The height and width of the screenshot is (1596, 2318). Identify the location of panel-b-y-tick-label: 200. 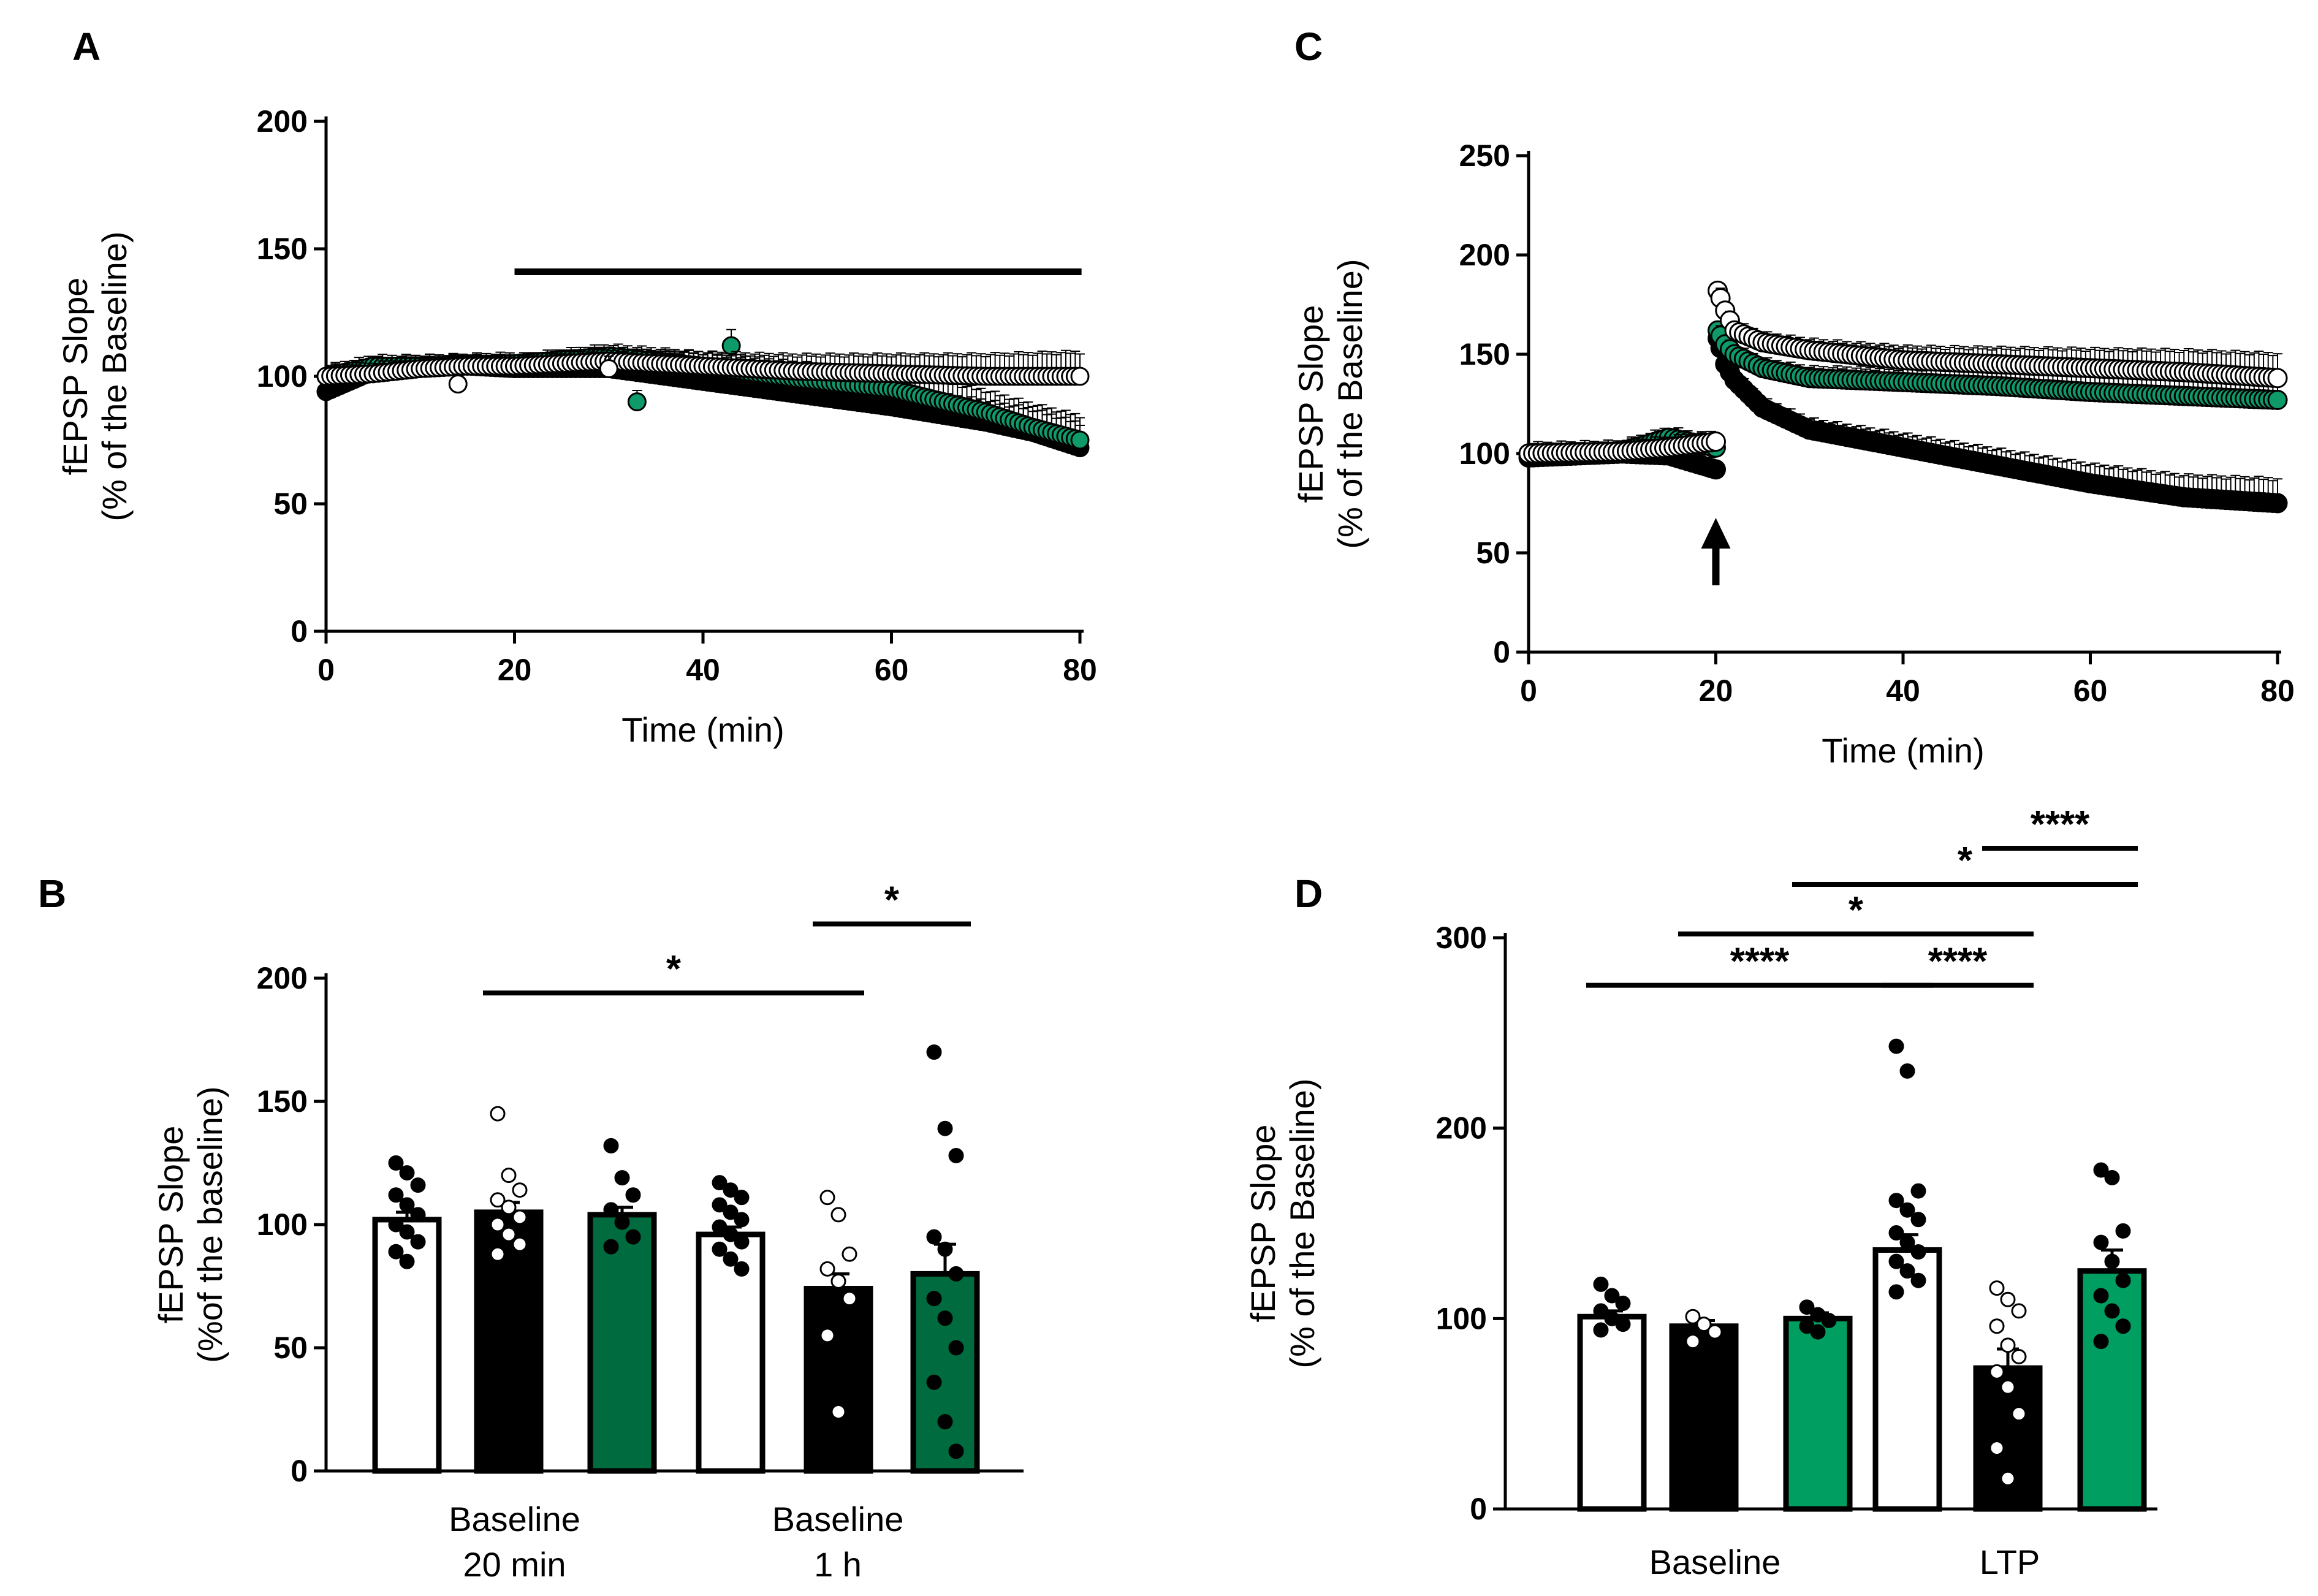
(282, 978).